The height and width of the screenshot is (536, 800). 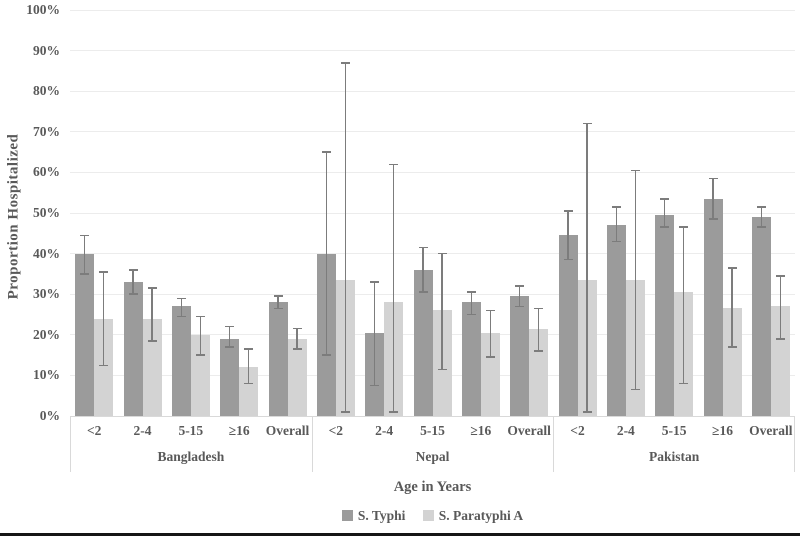 What do you see at coordinates (722, 430) in the screenshot?
I see `category-label-pakistan-3: ≥16` at bounding box center [722, 430].